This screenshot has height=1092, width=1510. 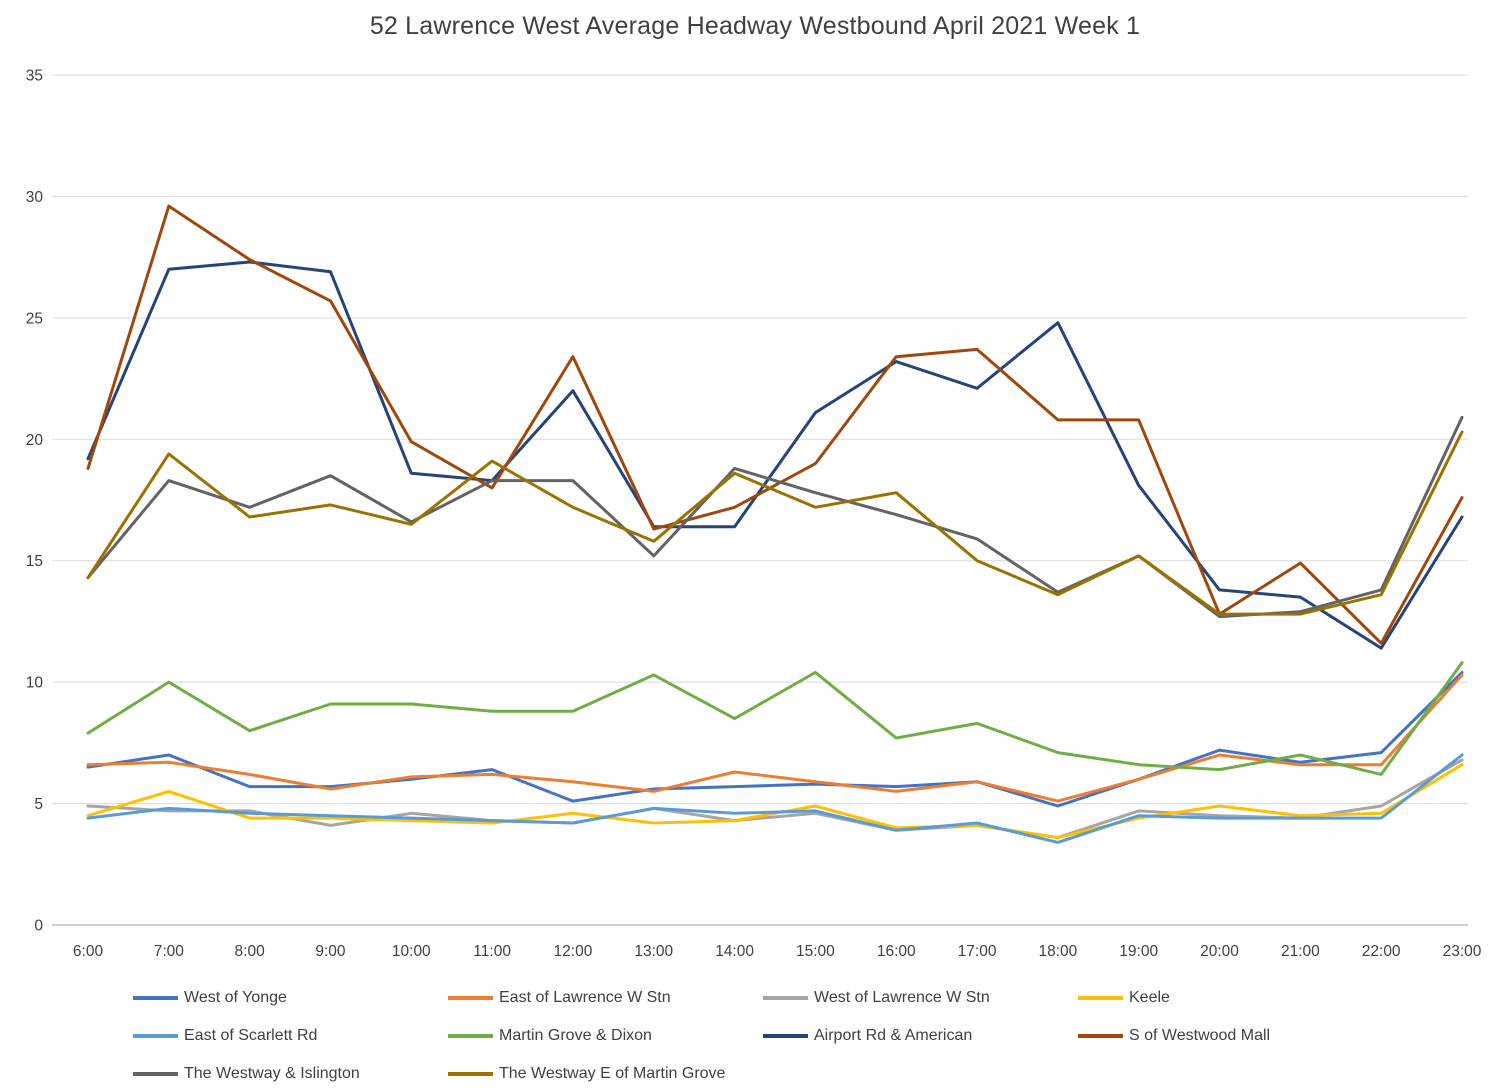 I want to click on legend-label: The Westway & Islington, so click(x=272, y=1073).